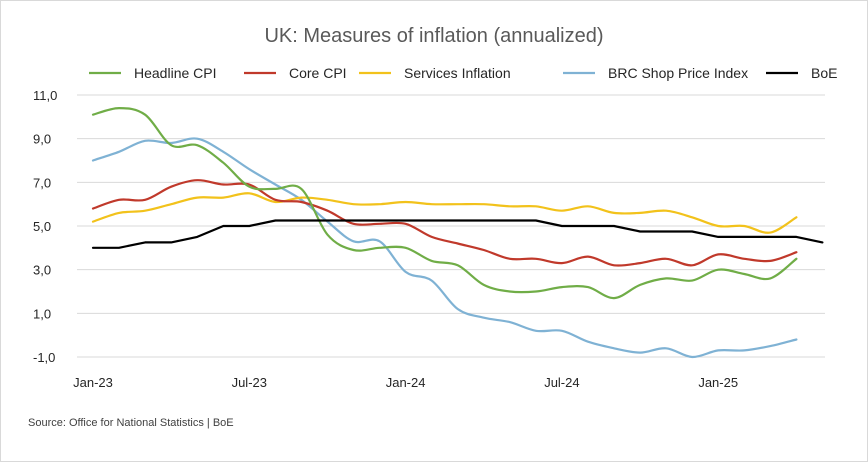 The height and width of the screenshot is (462, 868). Describe the element at coordinates (42, 182) in the screenshot. I see `y-tick-label: 7,0` at that location.